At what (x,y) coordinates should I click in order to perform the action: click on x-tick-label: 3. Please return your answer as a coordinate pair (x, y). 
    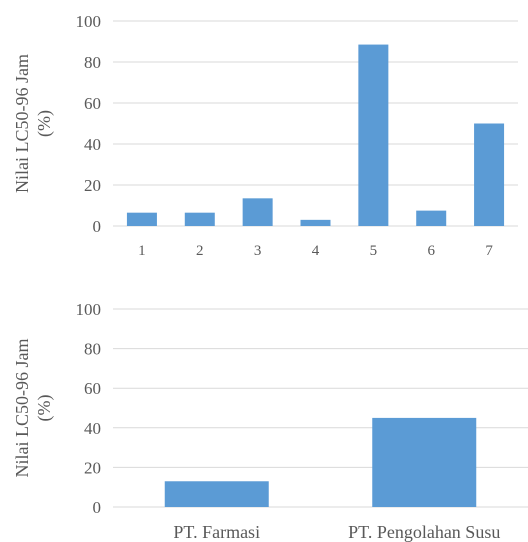
    Looking at the image, I should click on (258, 251).